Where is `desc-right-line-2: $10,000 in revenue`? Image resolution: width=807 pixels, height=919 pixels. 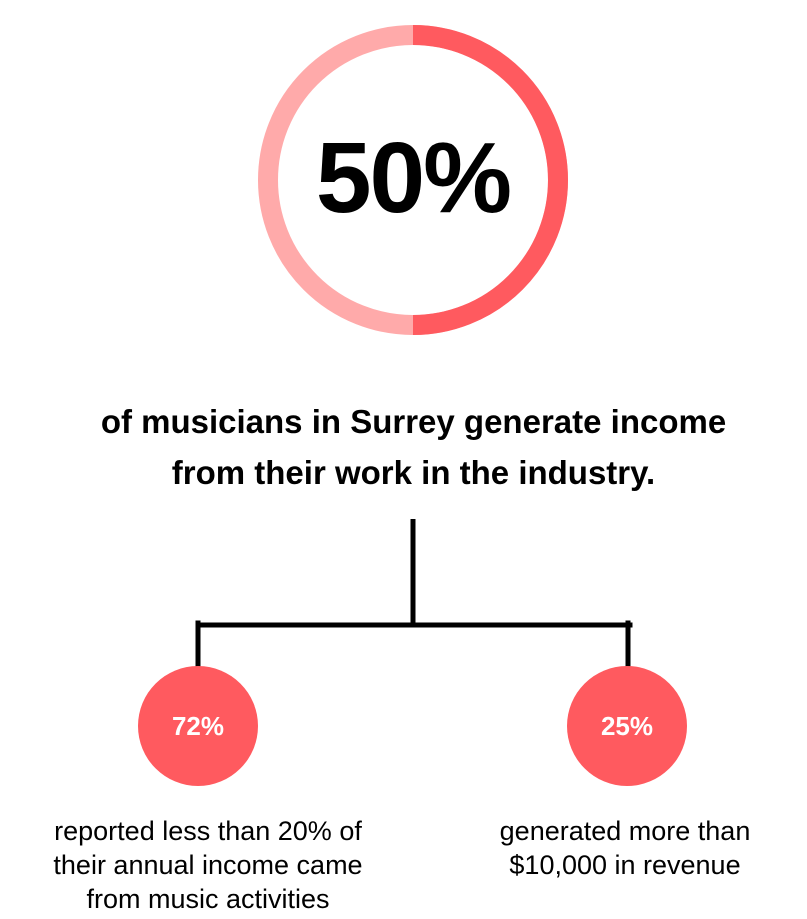 desc-right-line-2: $10,000 in revenue is located at coordinates (625, 865).